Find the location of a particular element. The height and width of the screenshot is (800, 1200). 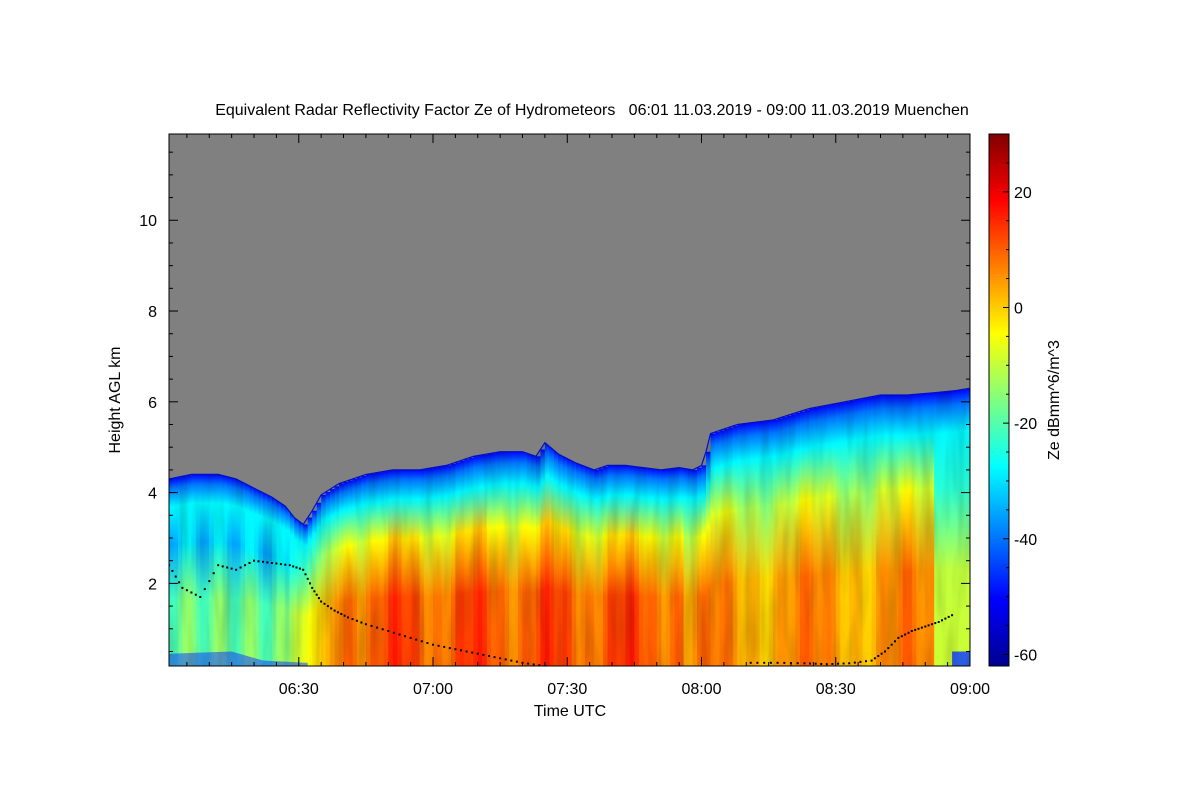

y-tick-label: 2 is located at coordinates (152, 584).